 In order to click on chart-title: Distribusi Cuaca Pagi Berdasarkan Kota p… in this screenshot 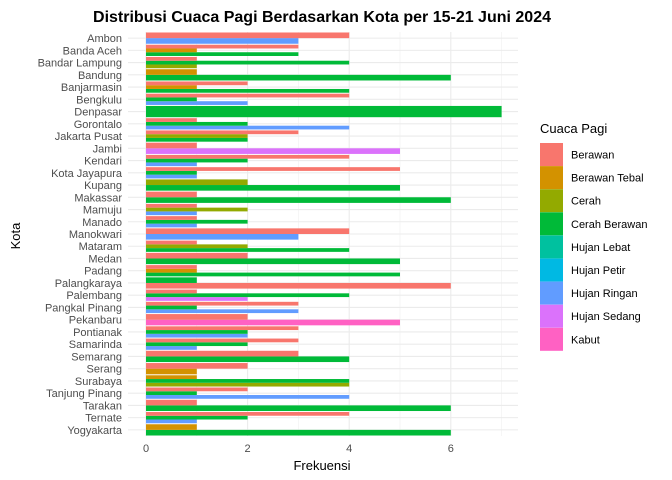, I will do `click(322, 17)`.